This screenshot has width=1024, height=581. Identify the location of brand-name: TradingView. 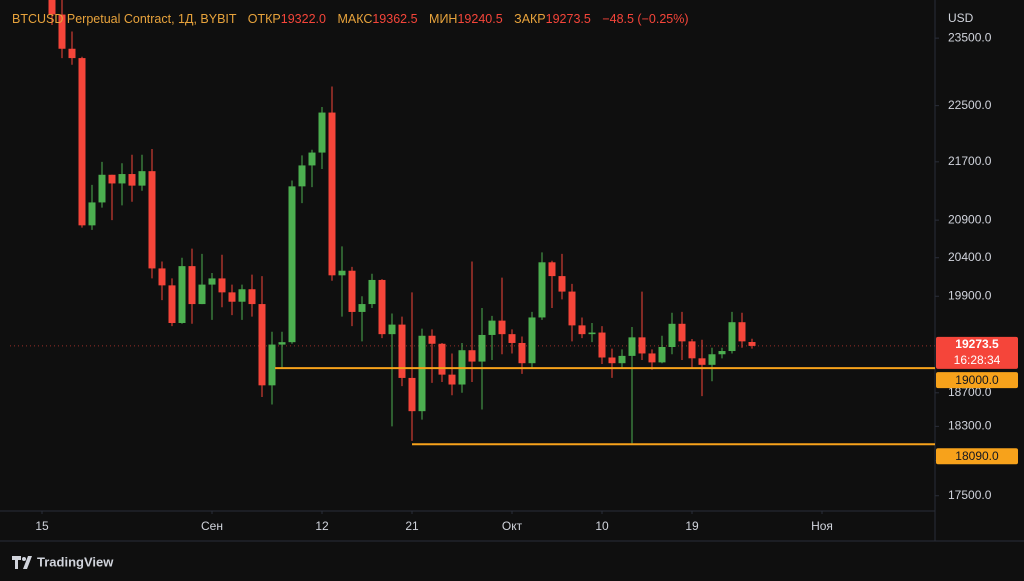
(75, 561).